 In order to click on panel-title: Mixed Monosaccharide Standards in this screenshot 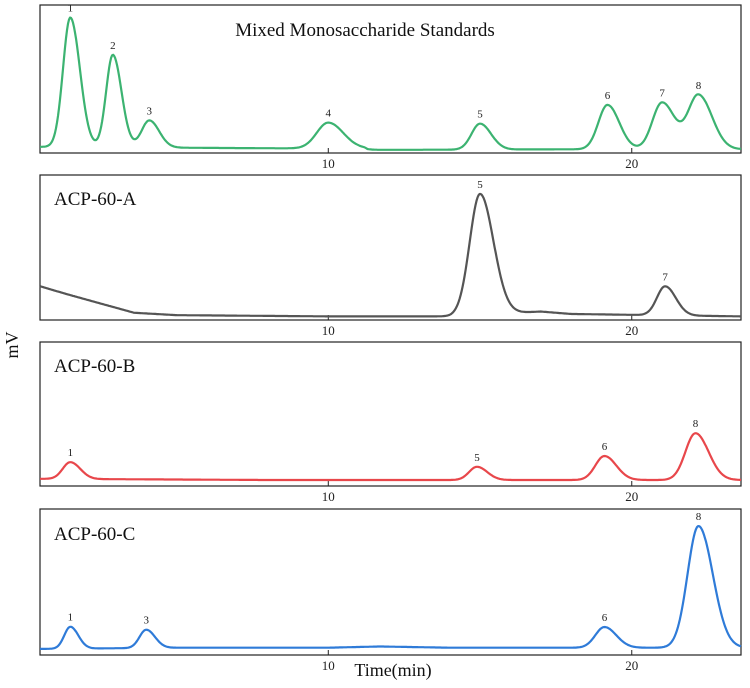, I will do `click(365, 30)`.